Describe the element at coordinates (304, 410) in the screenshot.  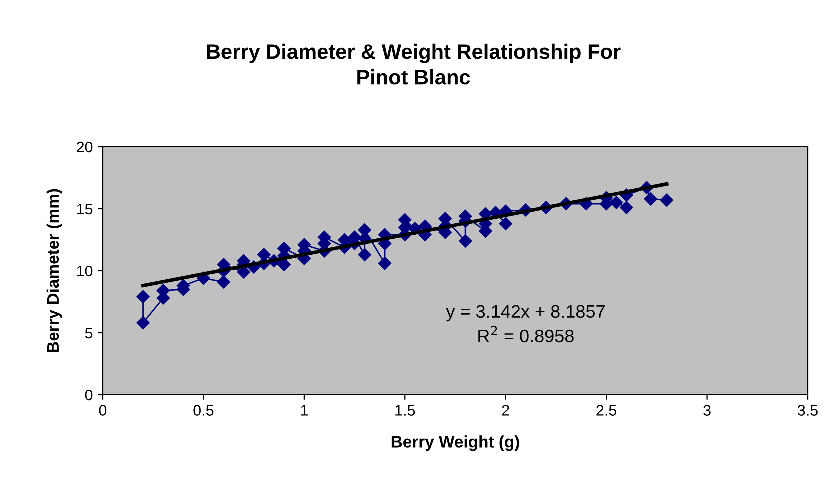
I see `x-tick-label: 1` at that location.